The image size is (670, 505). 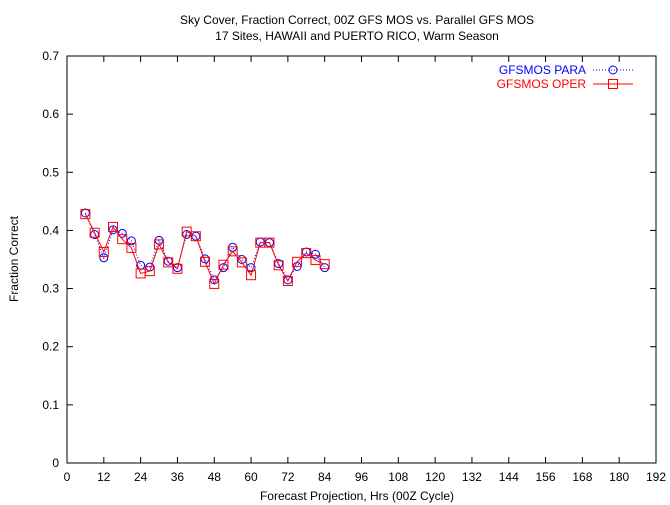 I want to click on x-tick-label: 120, so click(x=435, y=477).